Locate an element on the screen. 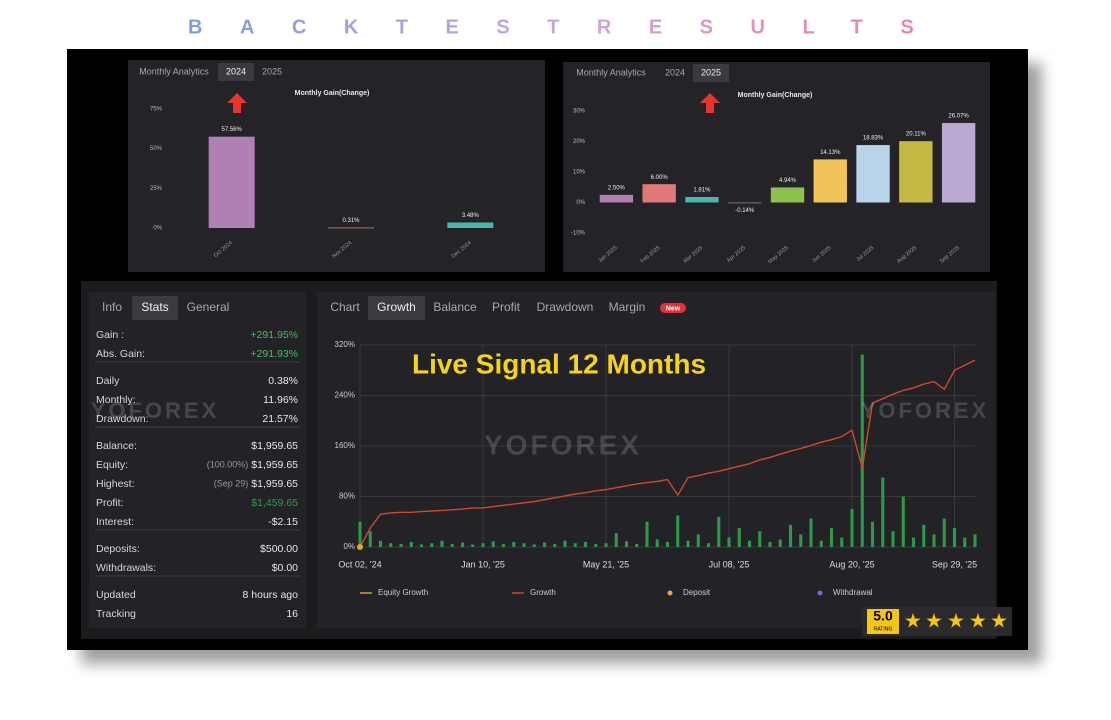 The width and height of the screenshot is (1111, 720). stat-label: Tracking is located at coordinates (116, 614).